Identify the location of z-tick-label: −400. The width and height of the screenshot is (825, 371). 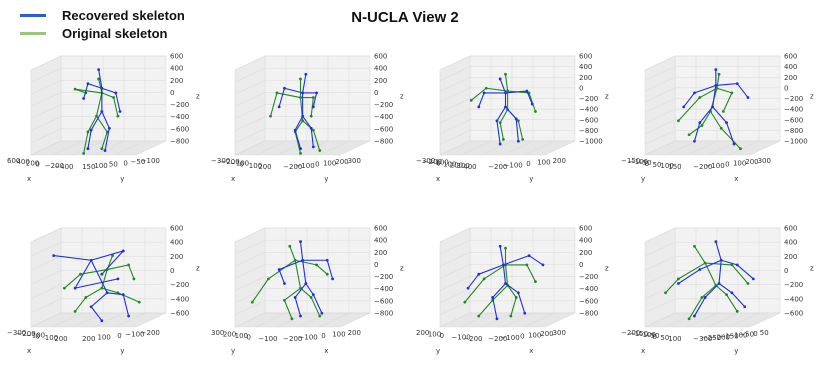
(793, 110).